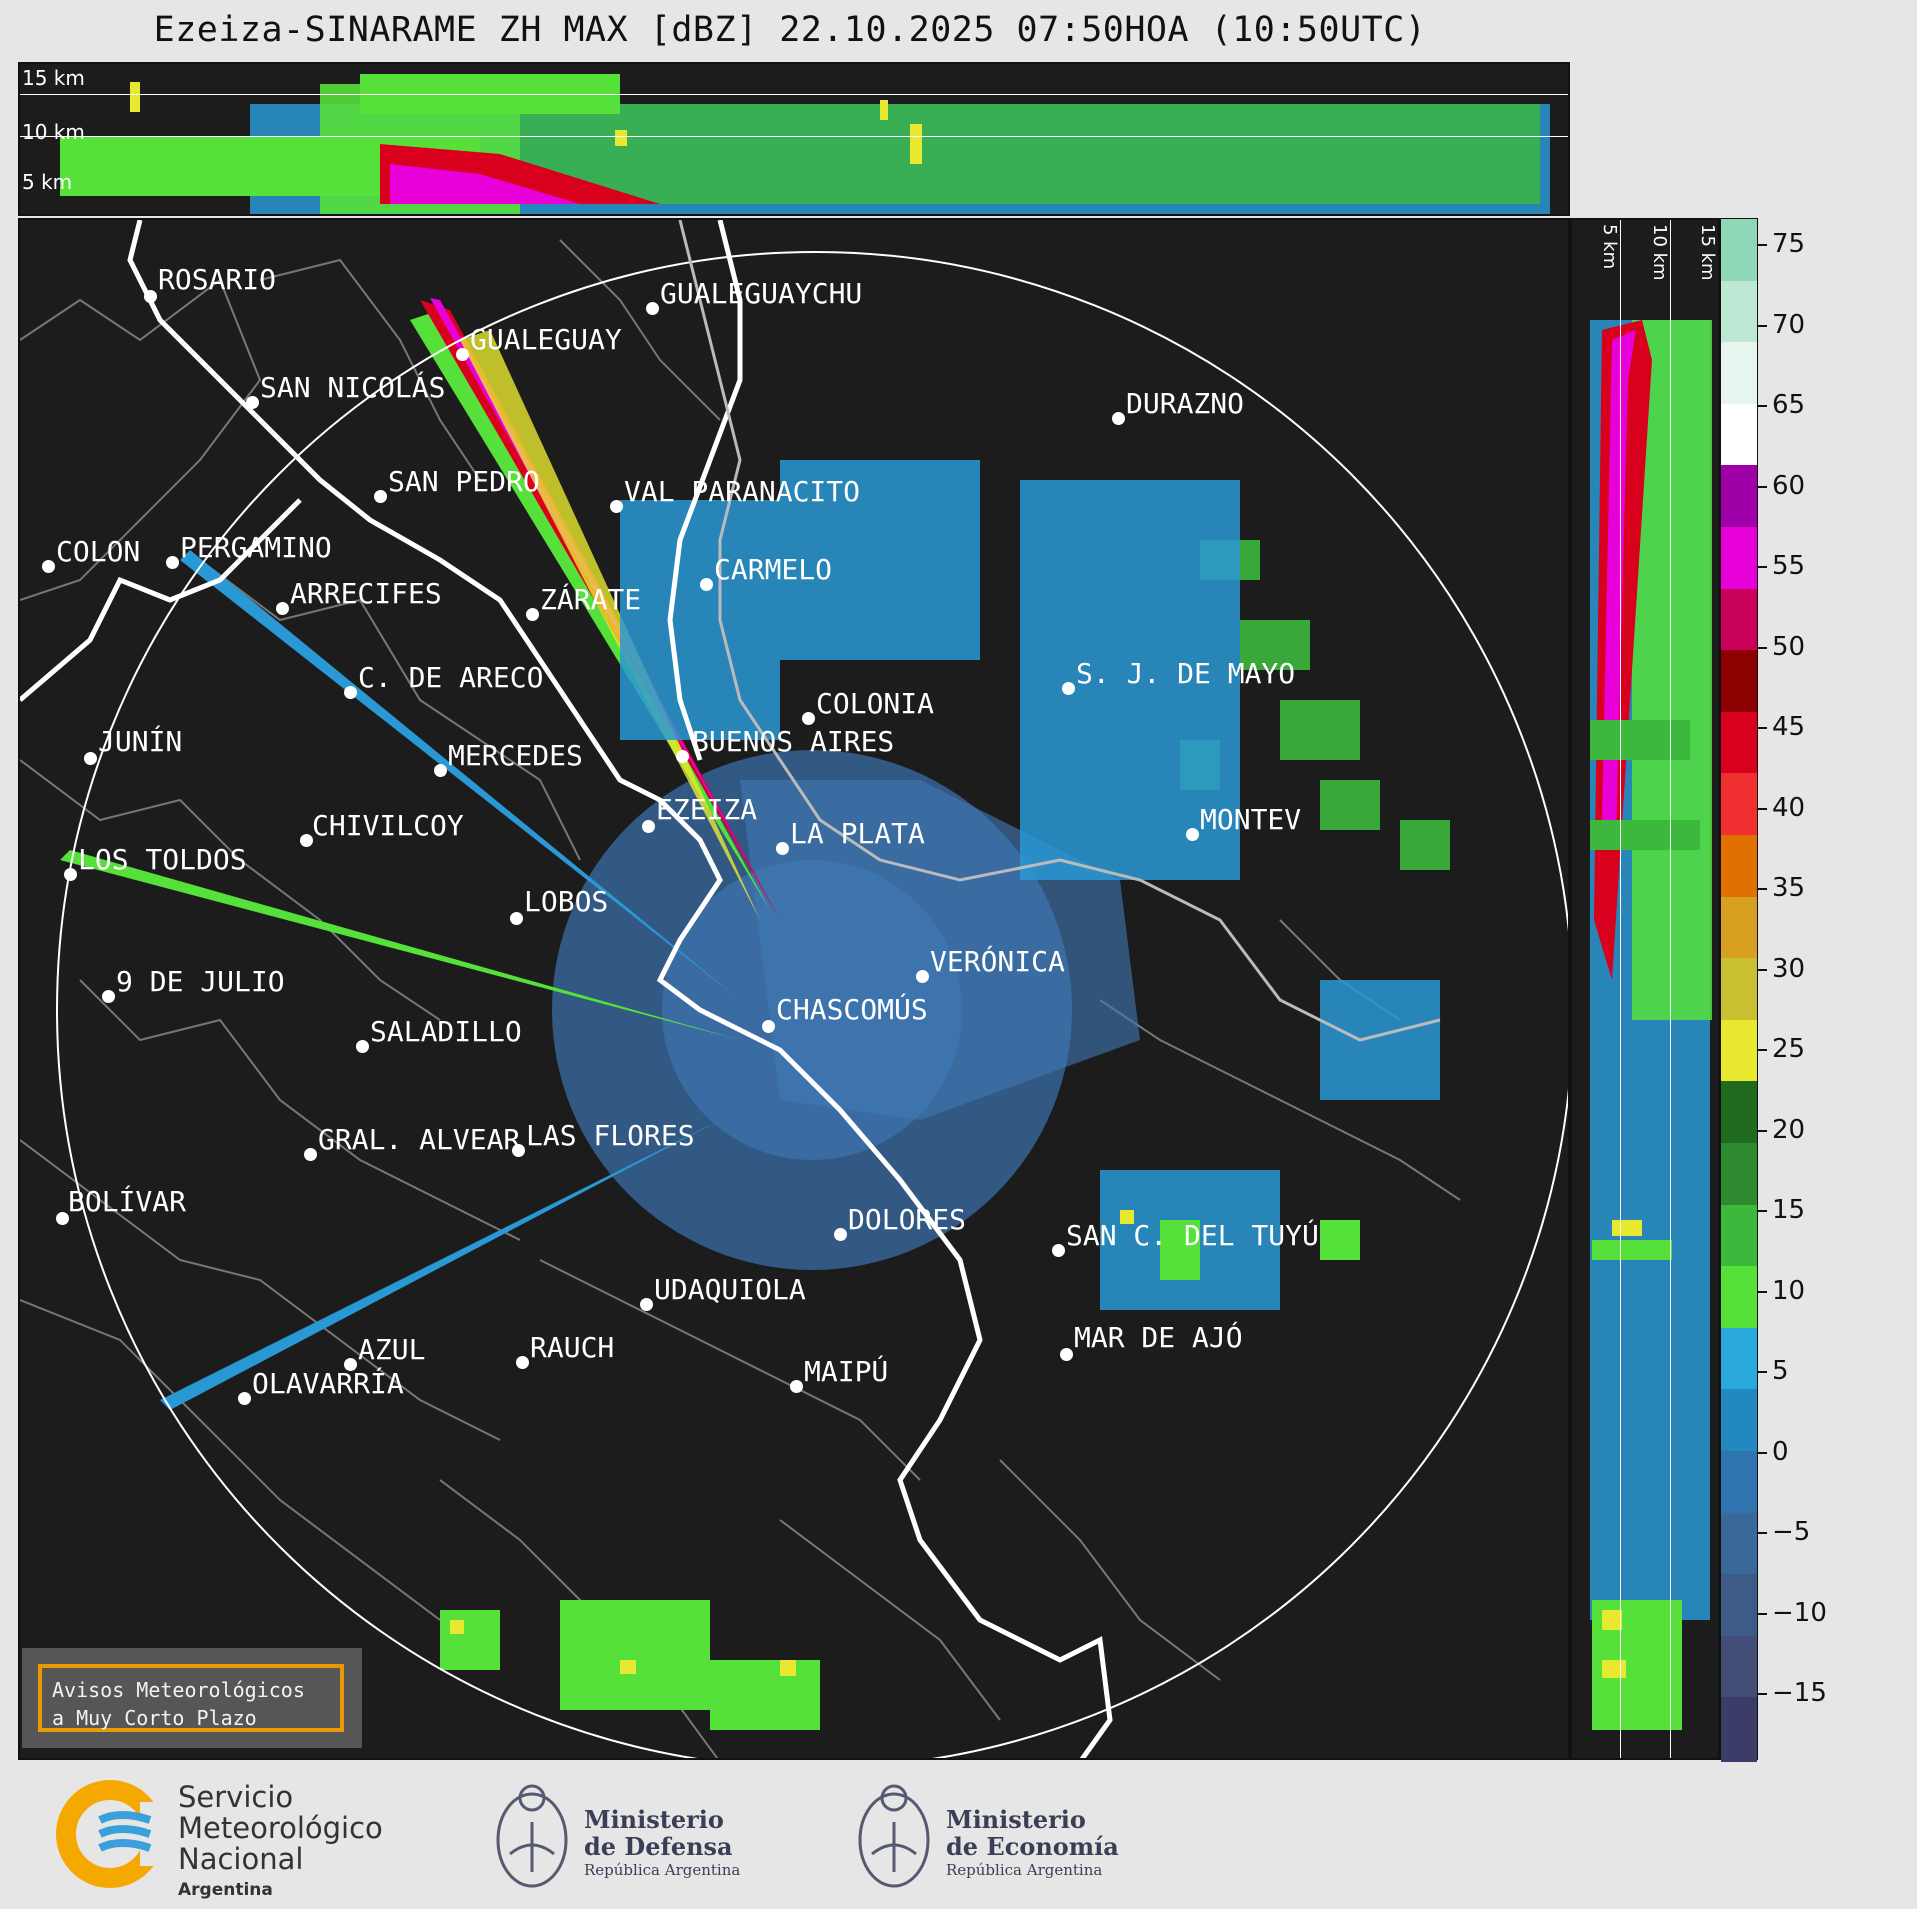 The image size is (1917, 1909). I want to click on footer-logos, so click(958, 1835).